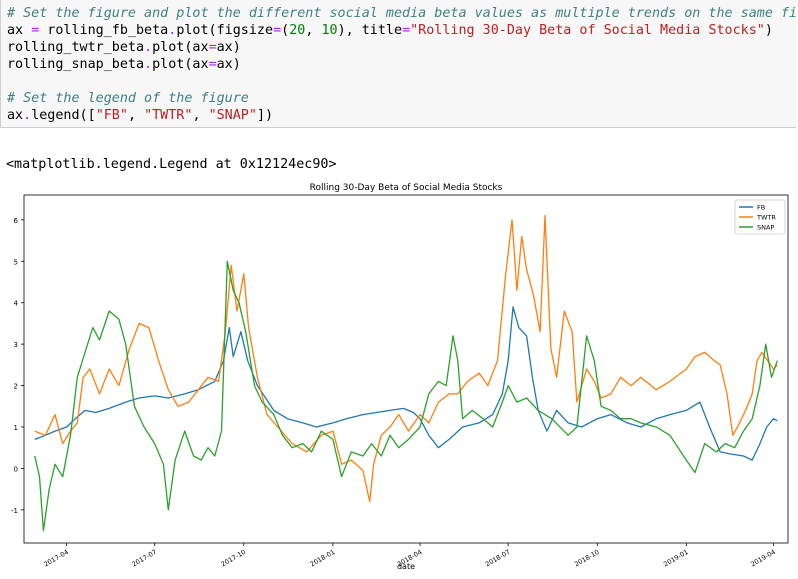  Describe the element at coordinates (16, 428) in the screenshot. I see `y-tick-label: 1` at that location.